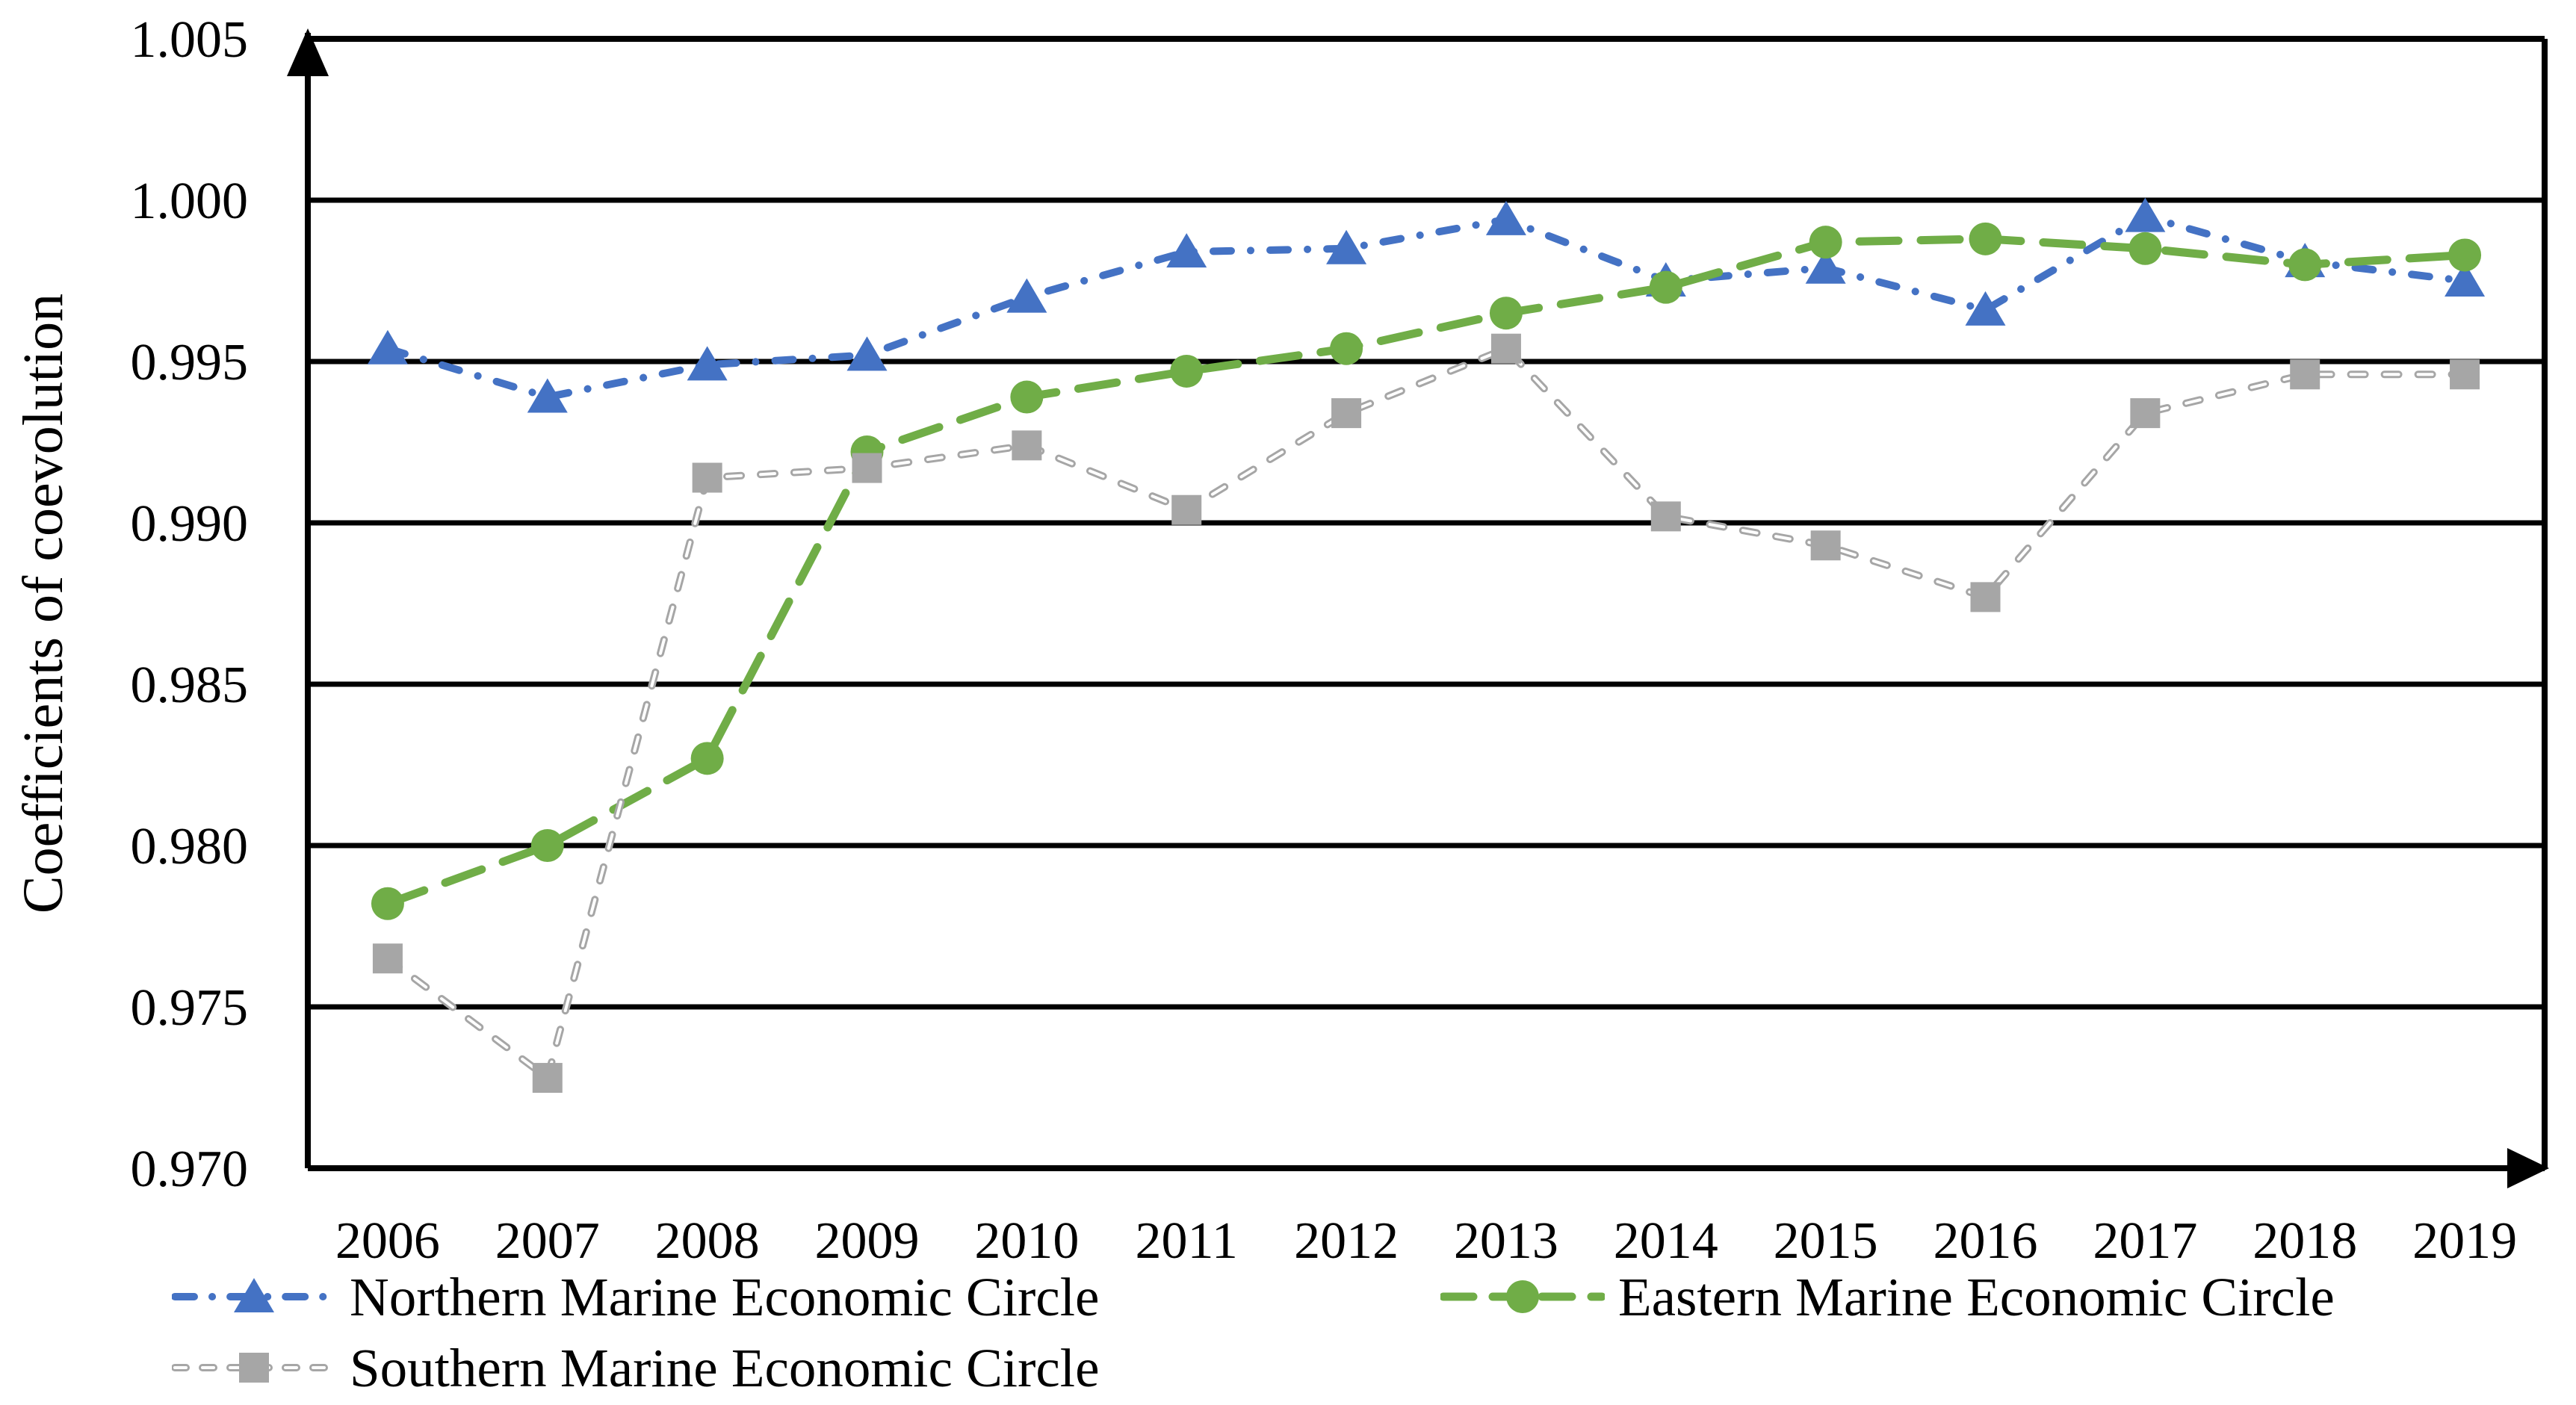 The width and height of the screenshot is (2576, 1405). I want to click on legend-label-southern: Southern Marine Economic Circle, so click(725, 1368).